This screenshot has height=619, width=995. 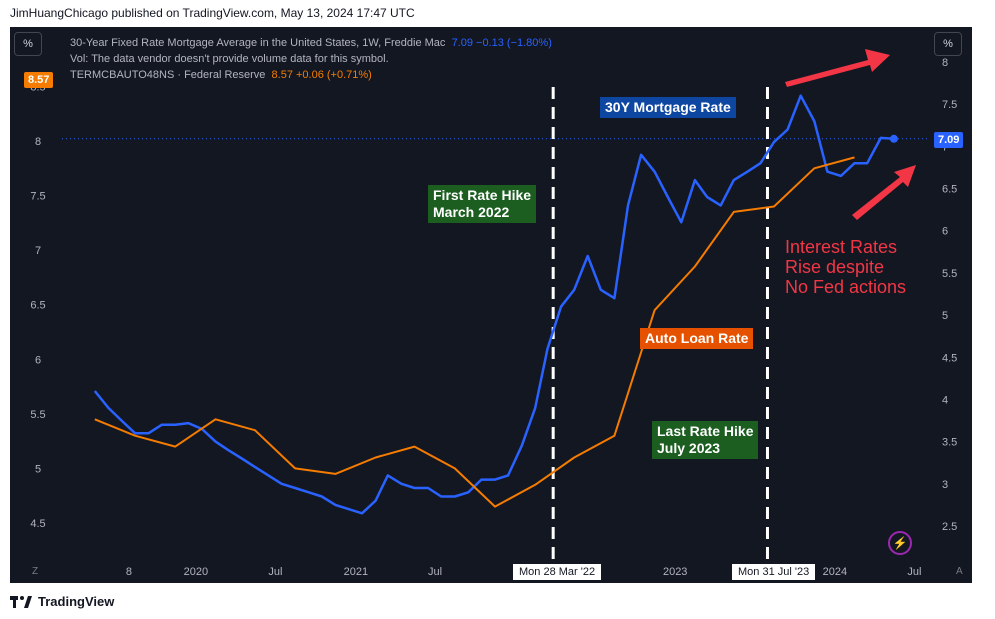 I want to click on tradingview-logo-icon, so click(x=21, y=601).